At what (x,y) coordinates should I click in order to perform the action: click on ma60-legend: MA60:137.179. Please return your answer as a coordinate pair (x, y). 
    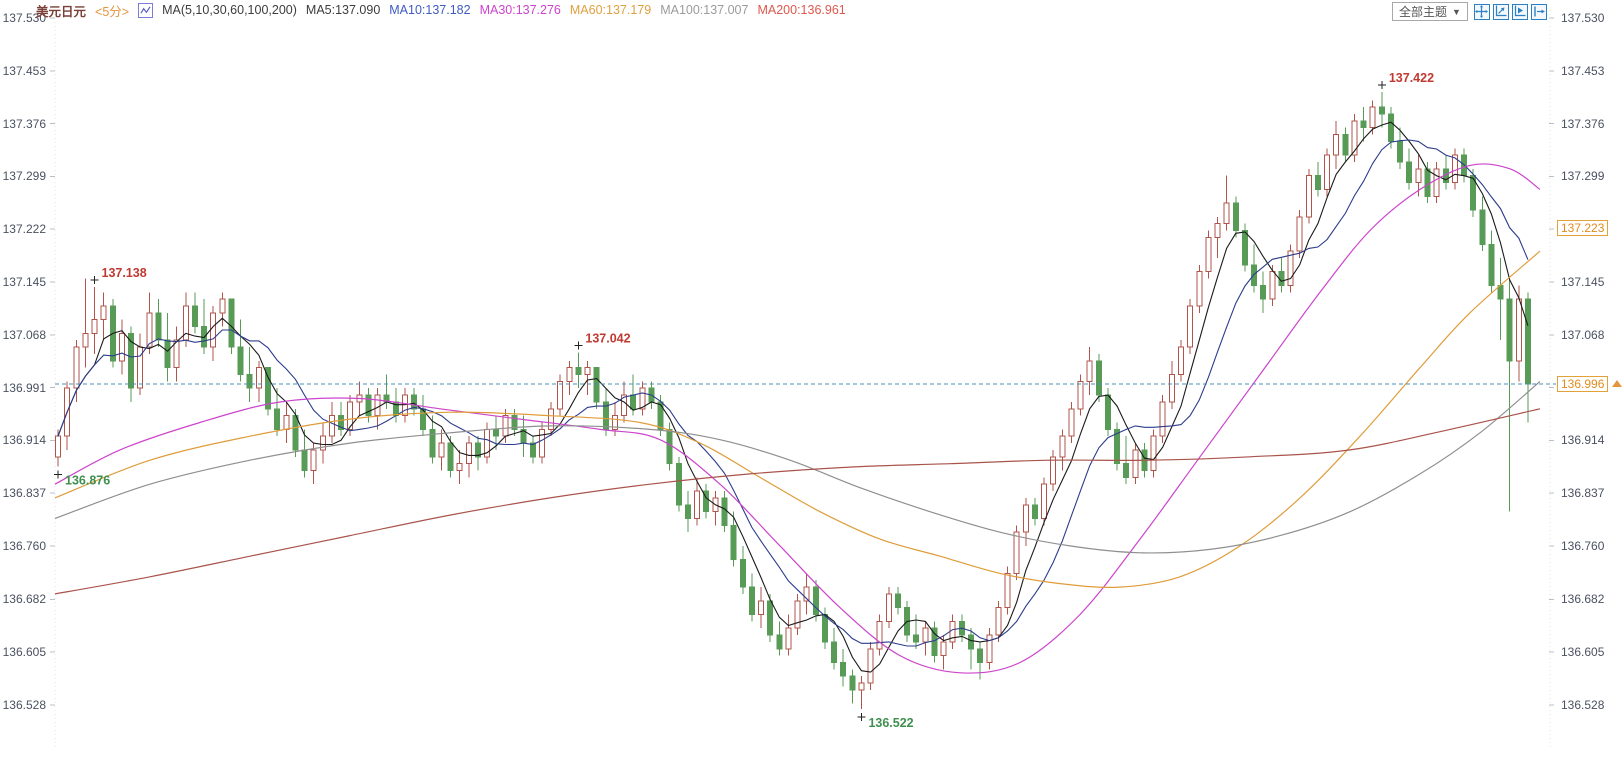
    Looking at the image, I should click on (610, 10).